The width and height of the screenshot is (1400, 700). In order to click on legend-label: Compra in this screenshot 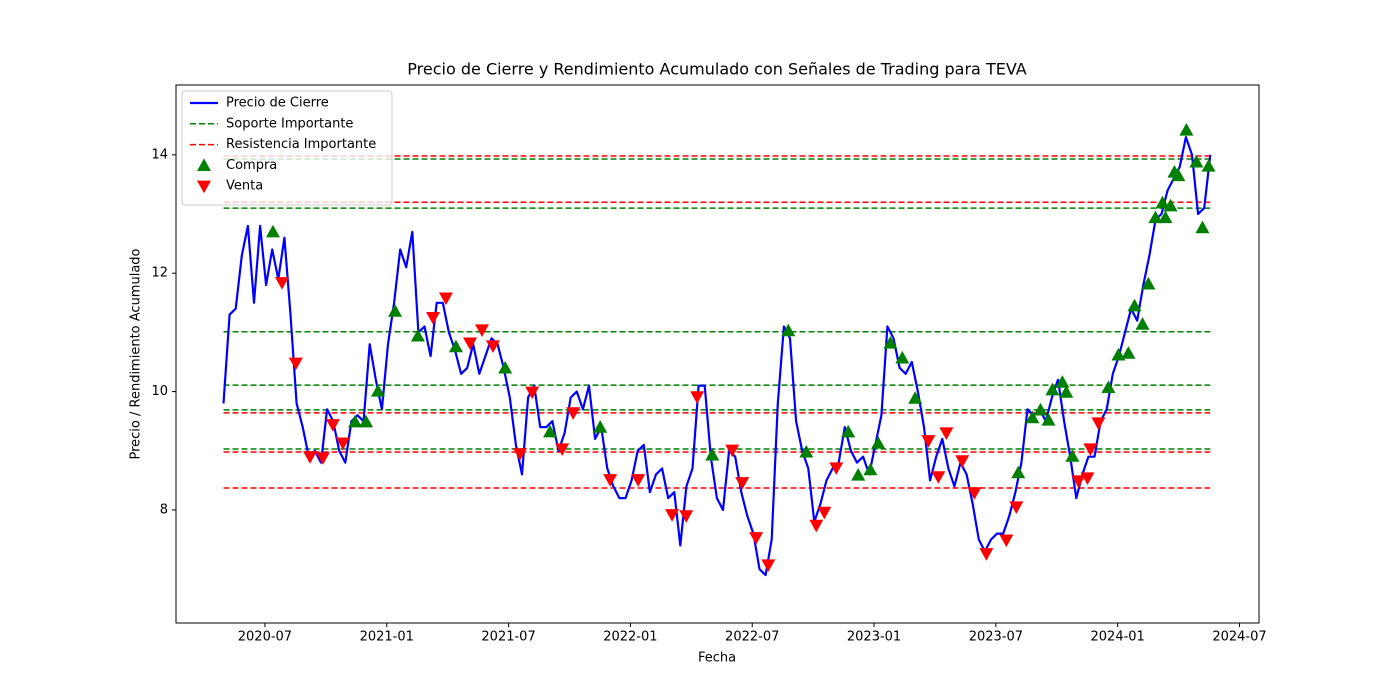, I will do `click(251, 165)`.